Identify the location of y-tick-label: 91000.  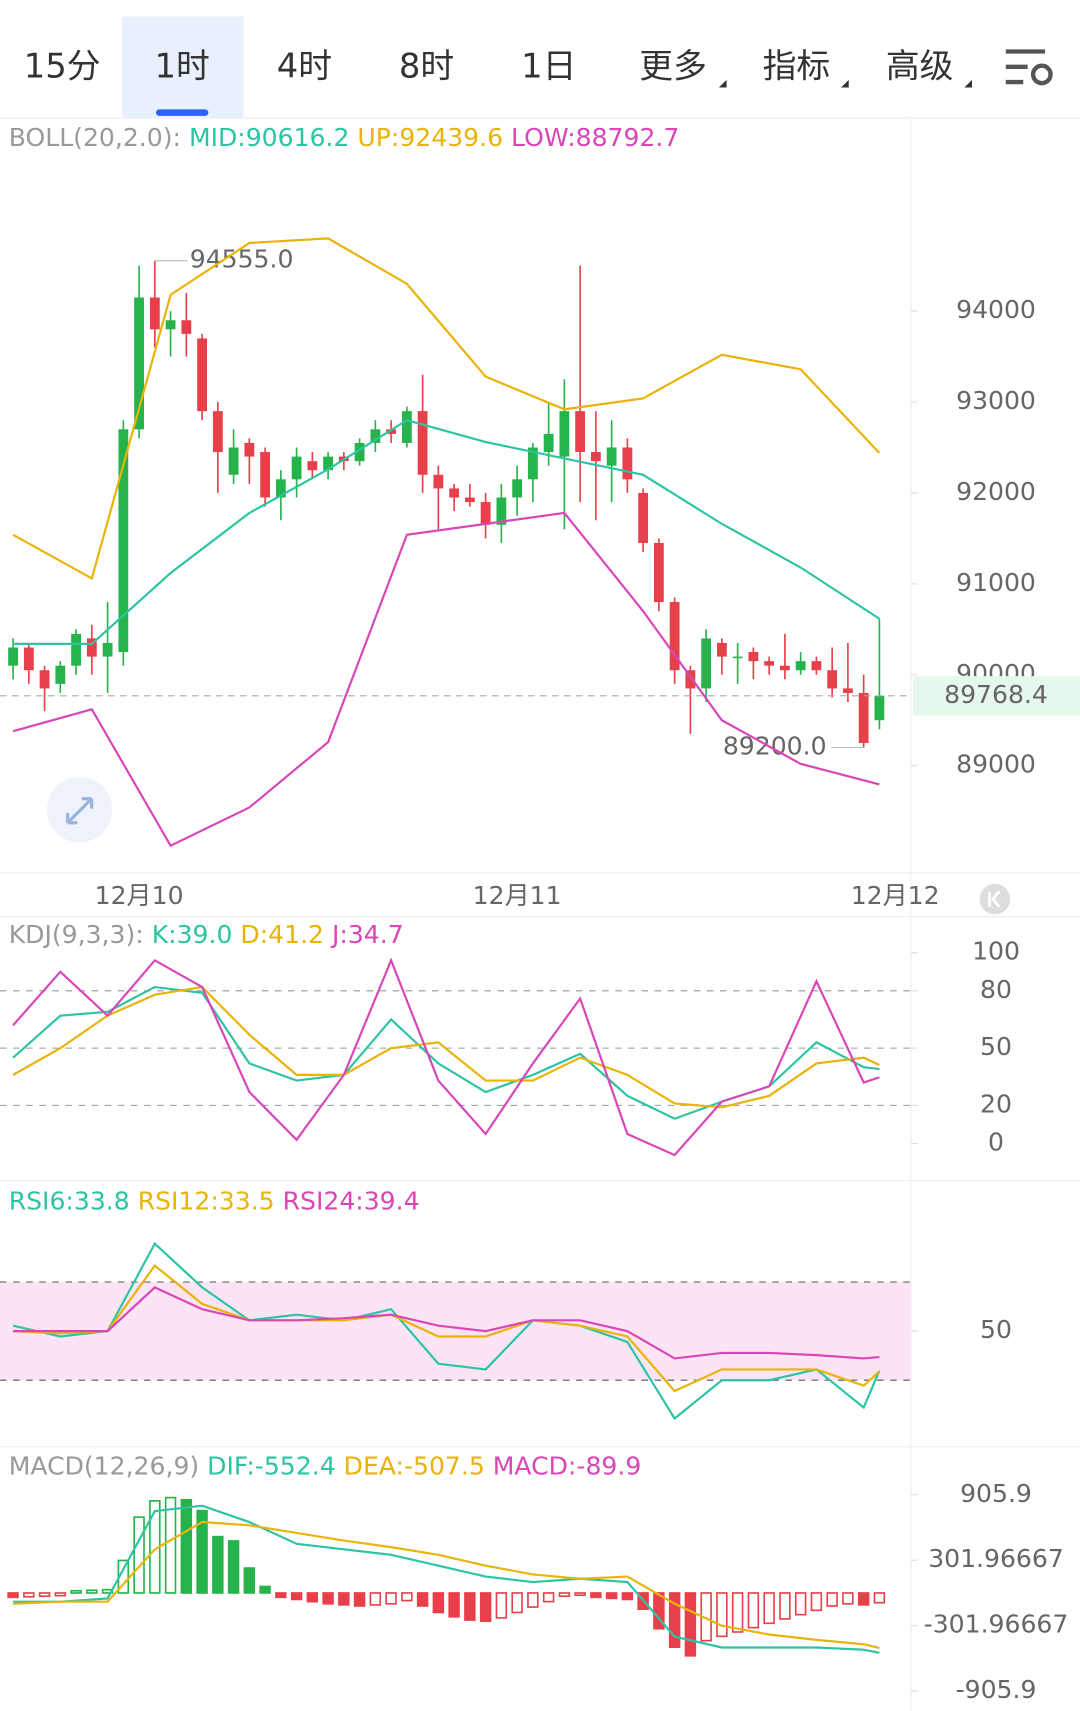
(996, 582).